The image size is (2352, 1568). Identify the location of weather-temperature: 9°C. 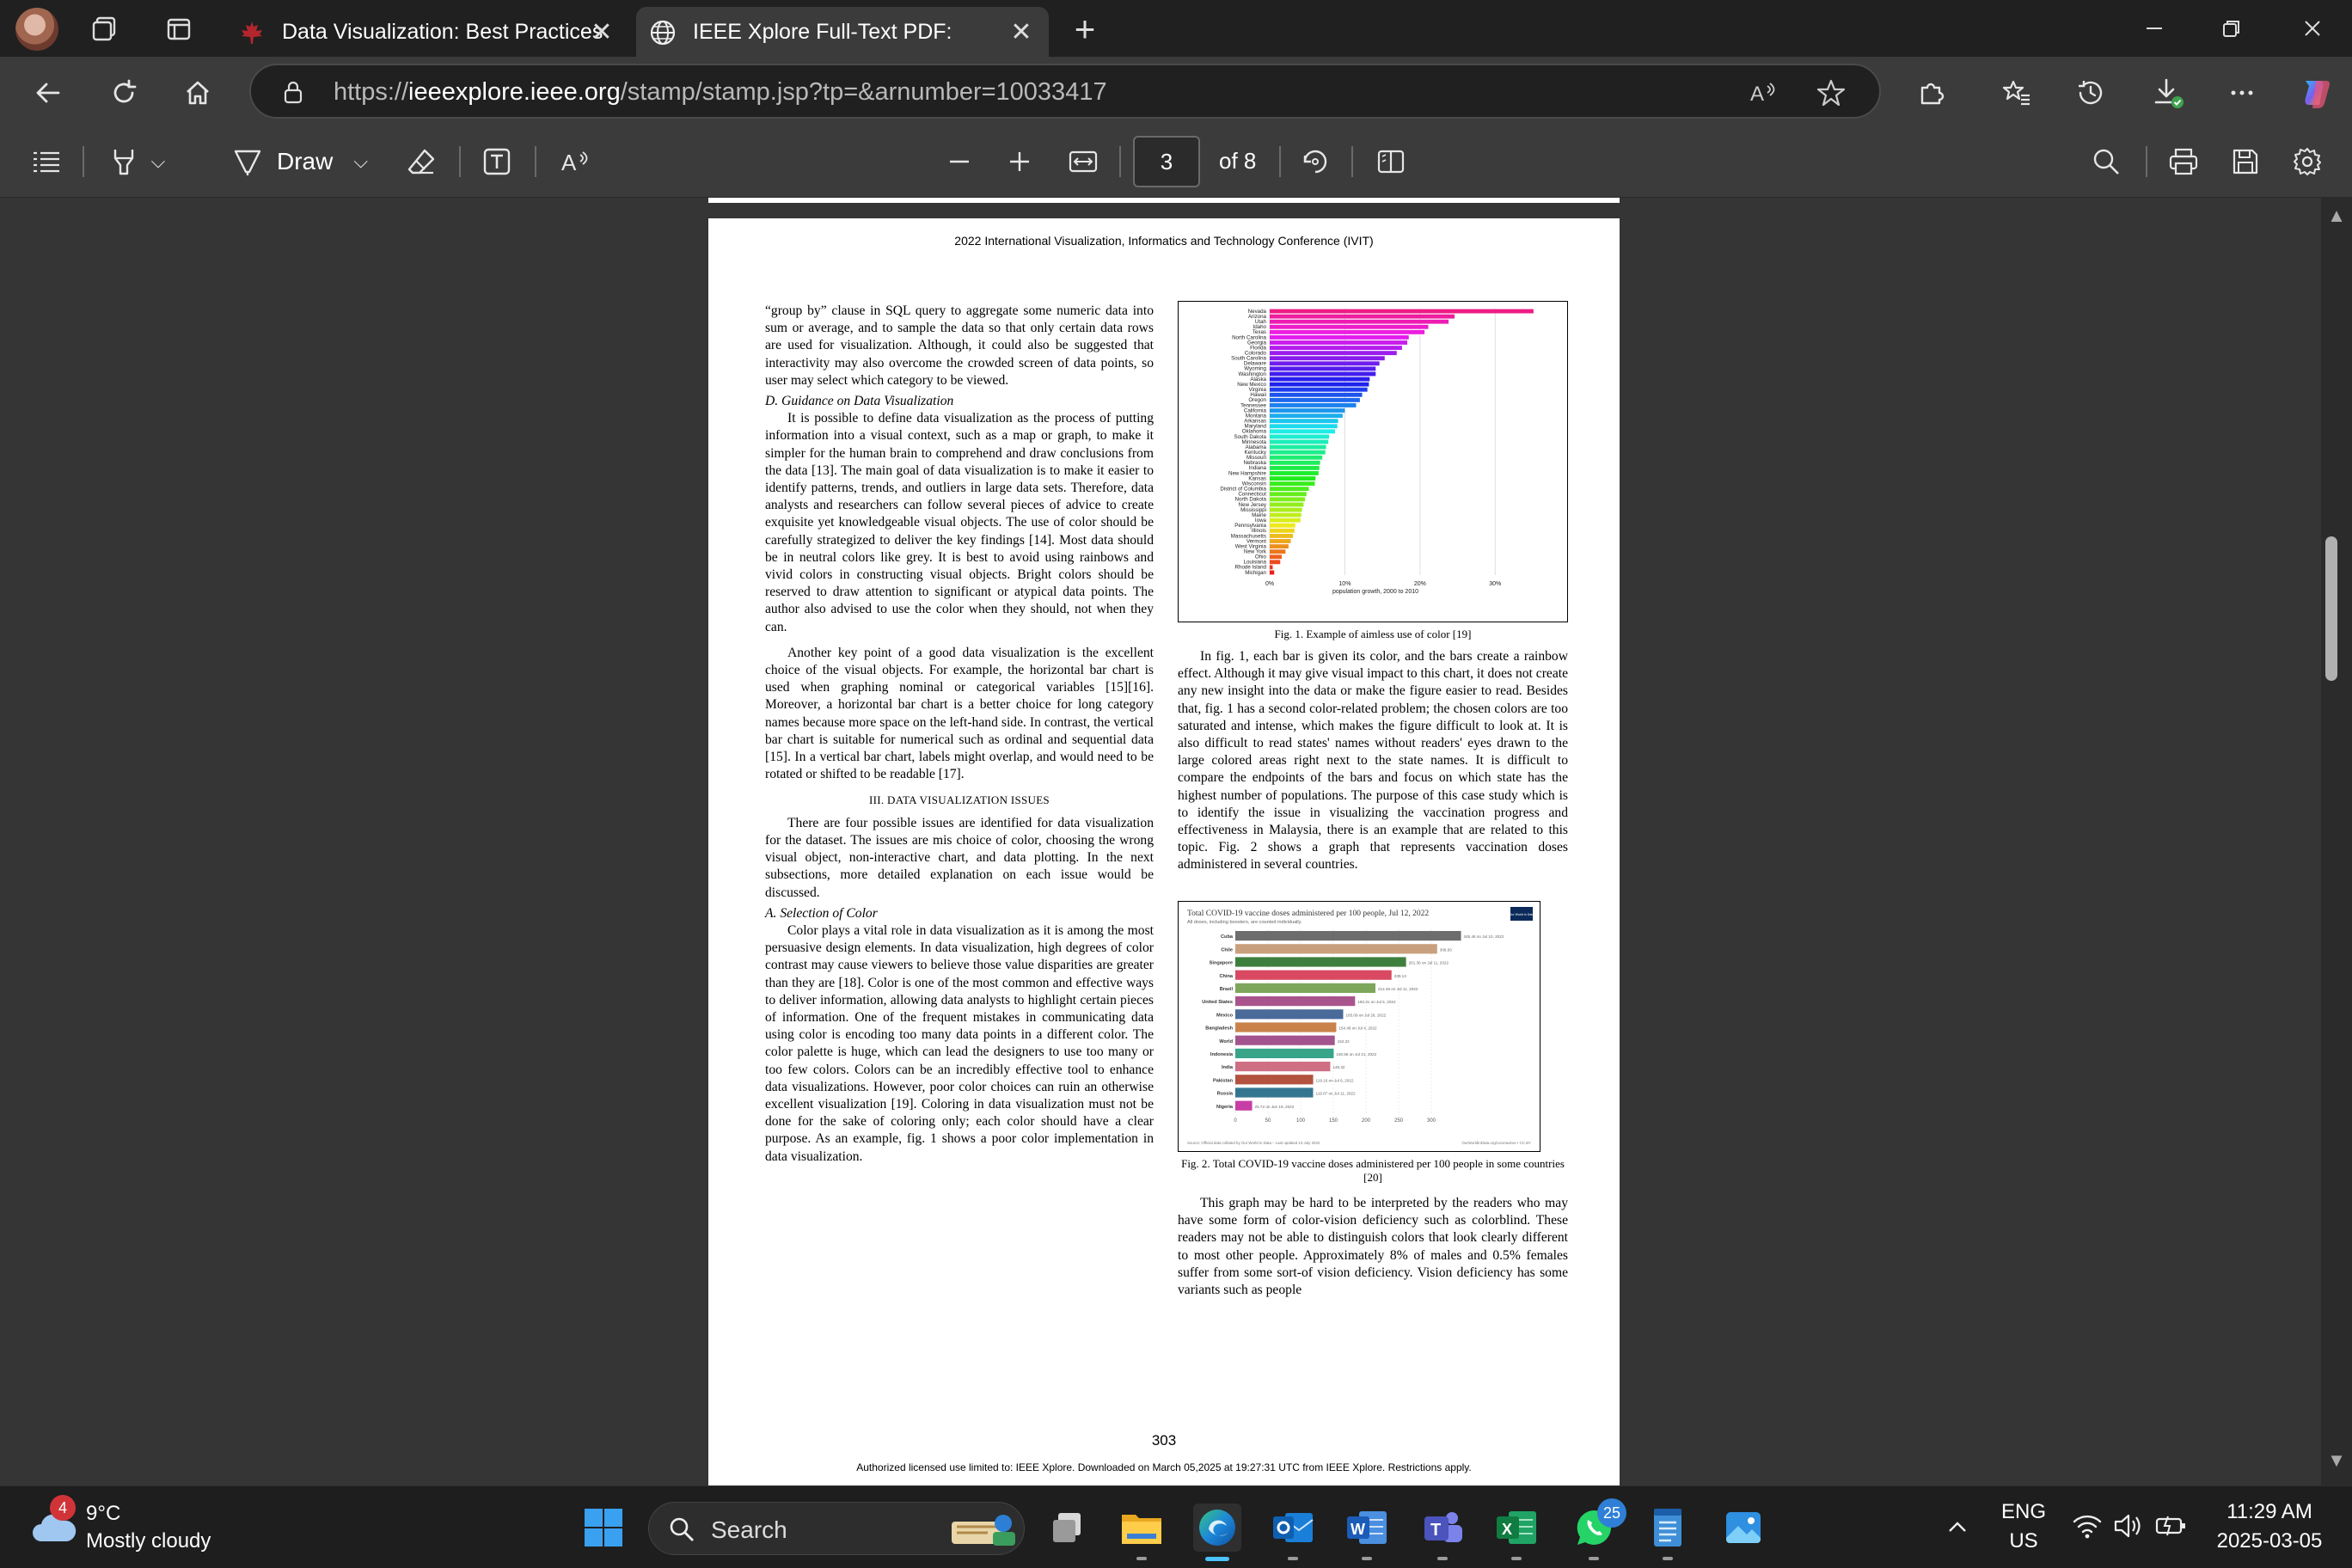
(103, 1513).